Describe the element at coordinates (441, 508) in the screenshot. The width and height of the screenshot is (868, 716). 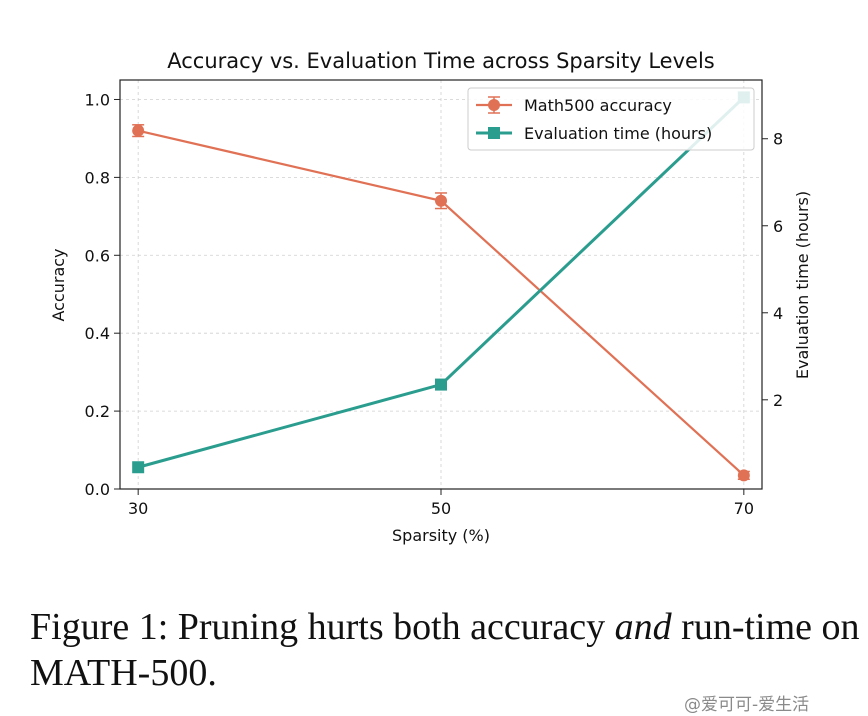
I see `x-tick-label: 50` at that location.